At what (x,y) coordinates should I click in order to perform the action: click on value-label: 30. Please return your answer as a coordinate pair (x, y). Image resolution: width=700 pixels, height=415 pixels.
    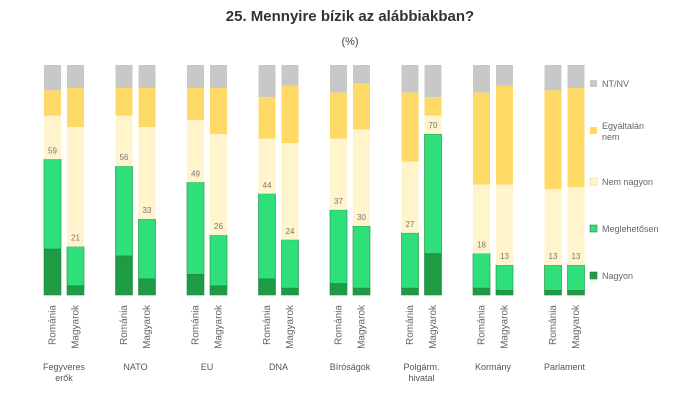
    Looking at the image, I should click on (361, 217).